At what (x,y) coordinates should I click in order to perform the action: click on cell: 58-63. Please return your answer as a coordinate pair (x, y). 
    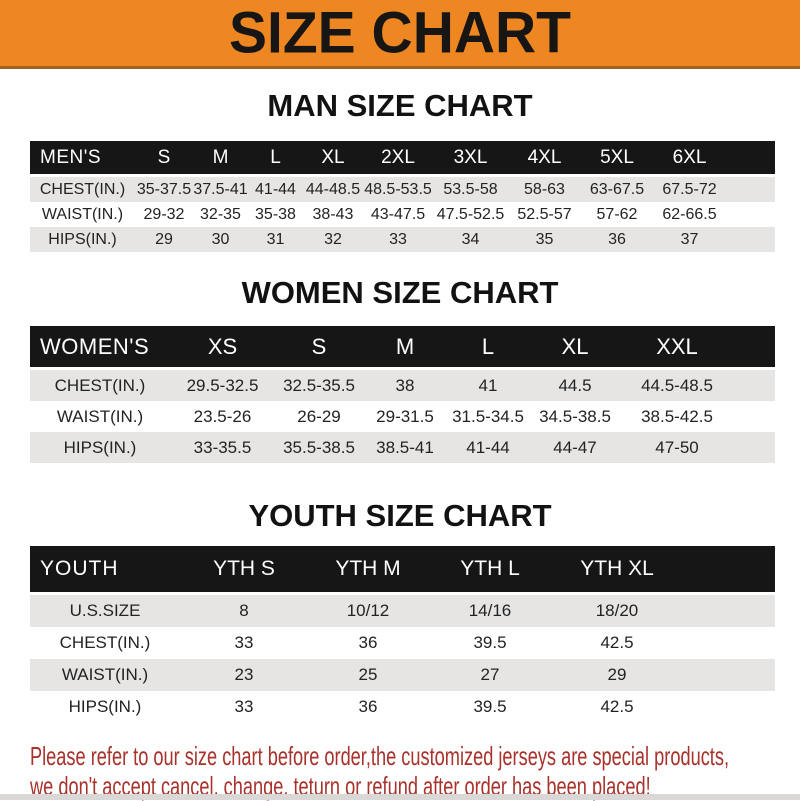
    Looking at the image, I should click on (544, 189).